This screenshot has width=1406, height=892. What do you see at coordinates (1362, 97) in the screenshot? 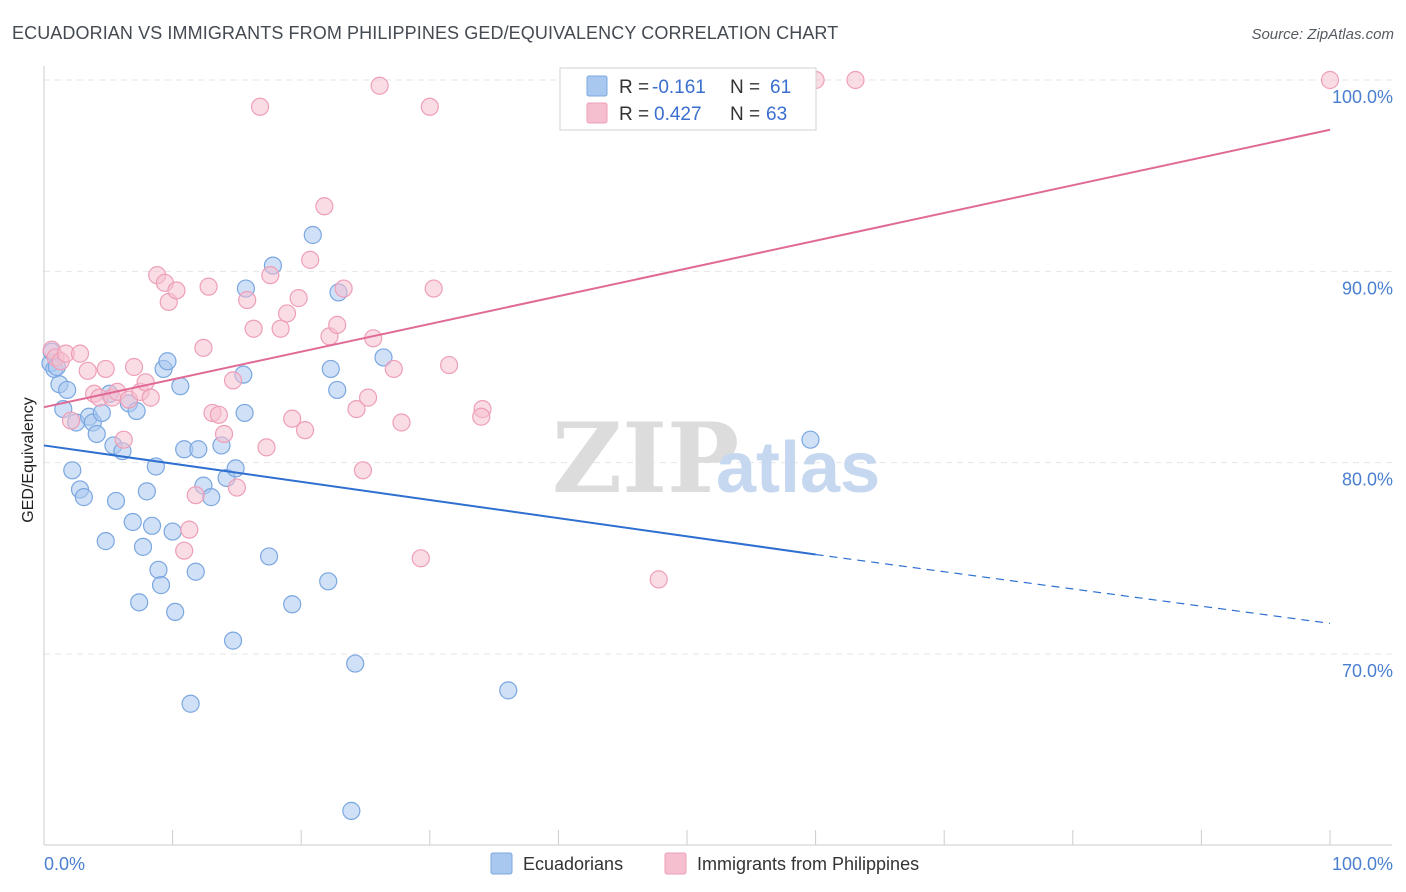
I see `y-tick-label: 100.0%` at bounding box center [1362, 97].